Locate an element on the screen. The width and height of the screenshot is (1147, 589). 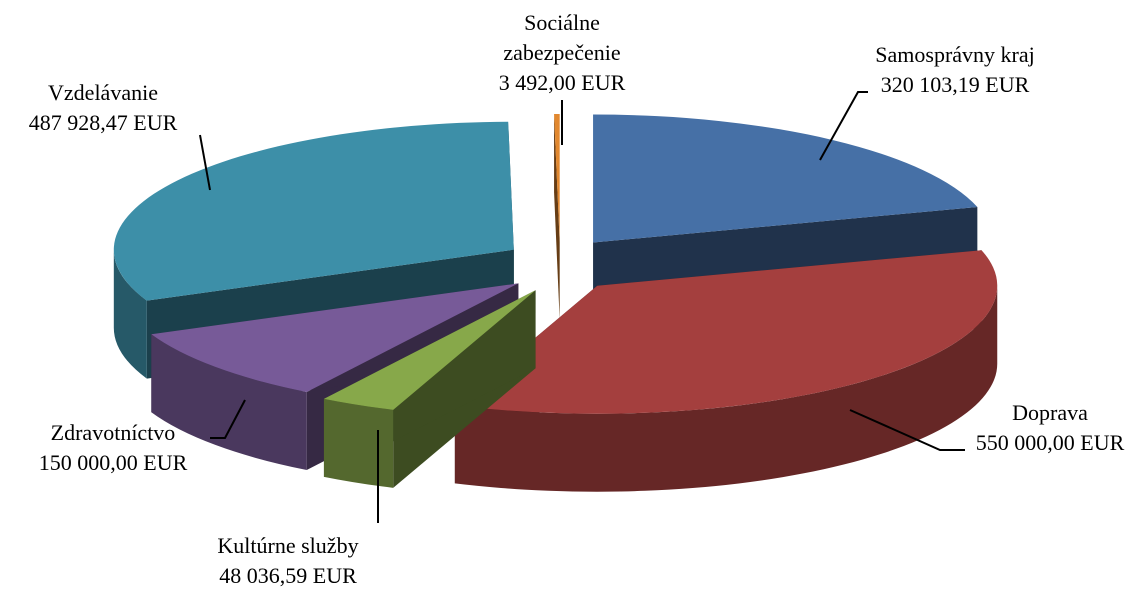
label-doprava-value: 550 000,00 EUR is located at coordinates (1050, 442).